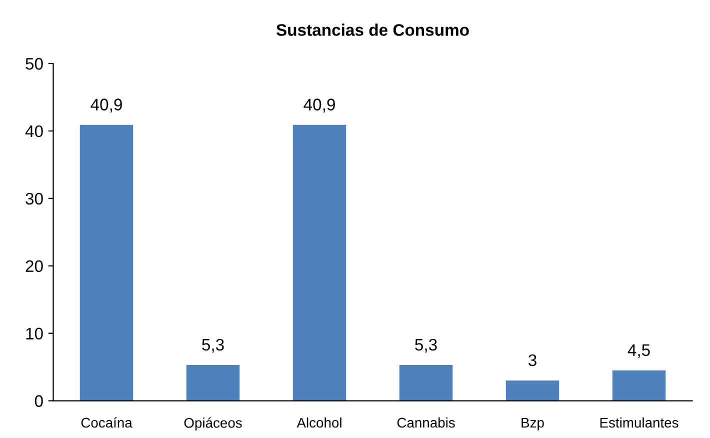  What do you see at coordinates (426, 422) in the screenshot?
I see `x-tick-label: Cannabis` at bounding box center [426, 422].